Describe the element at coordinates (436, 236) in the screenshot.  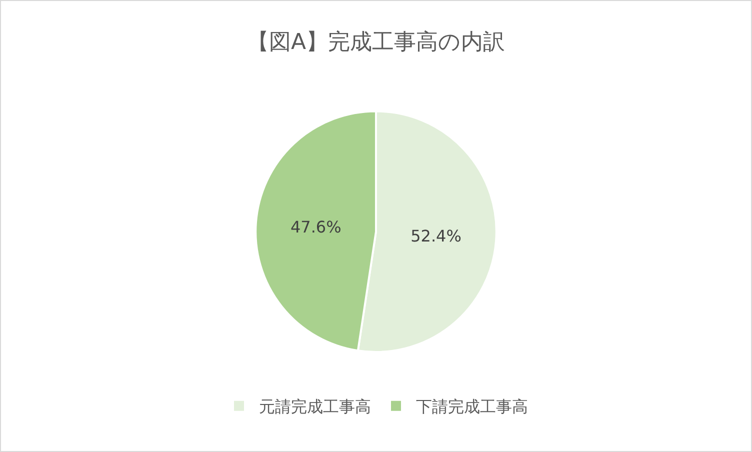
I see `data-label: 52.4%` at that location.